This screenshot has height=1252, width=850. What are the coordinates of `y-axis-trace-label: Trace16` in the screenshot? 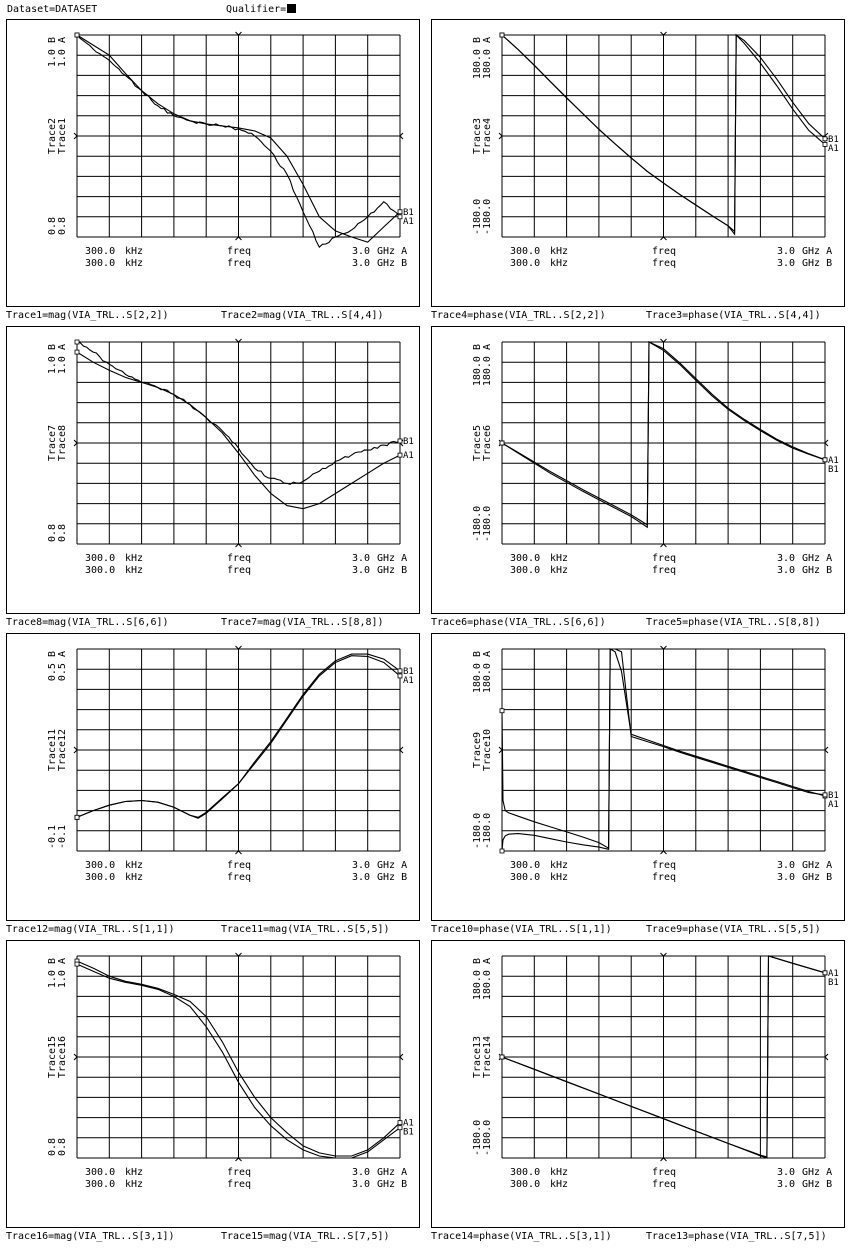 It's located at (62, 1057).